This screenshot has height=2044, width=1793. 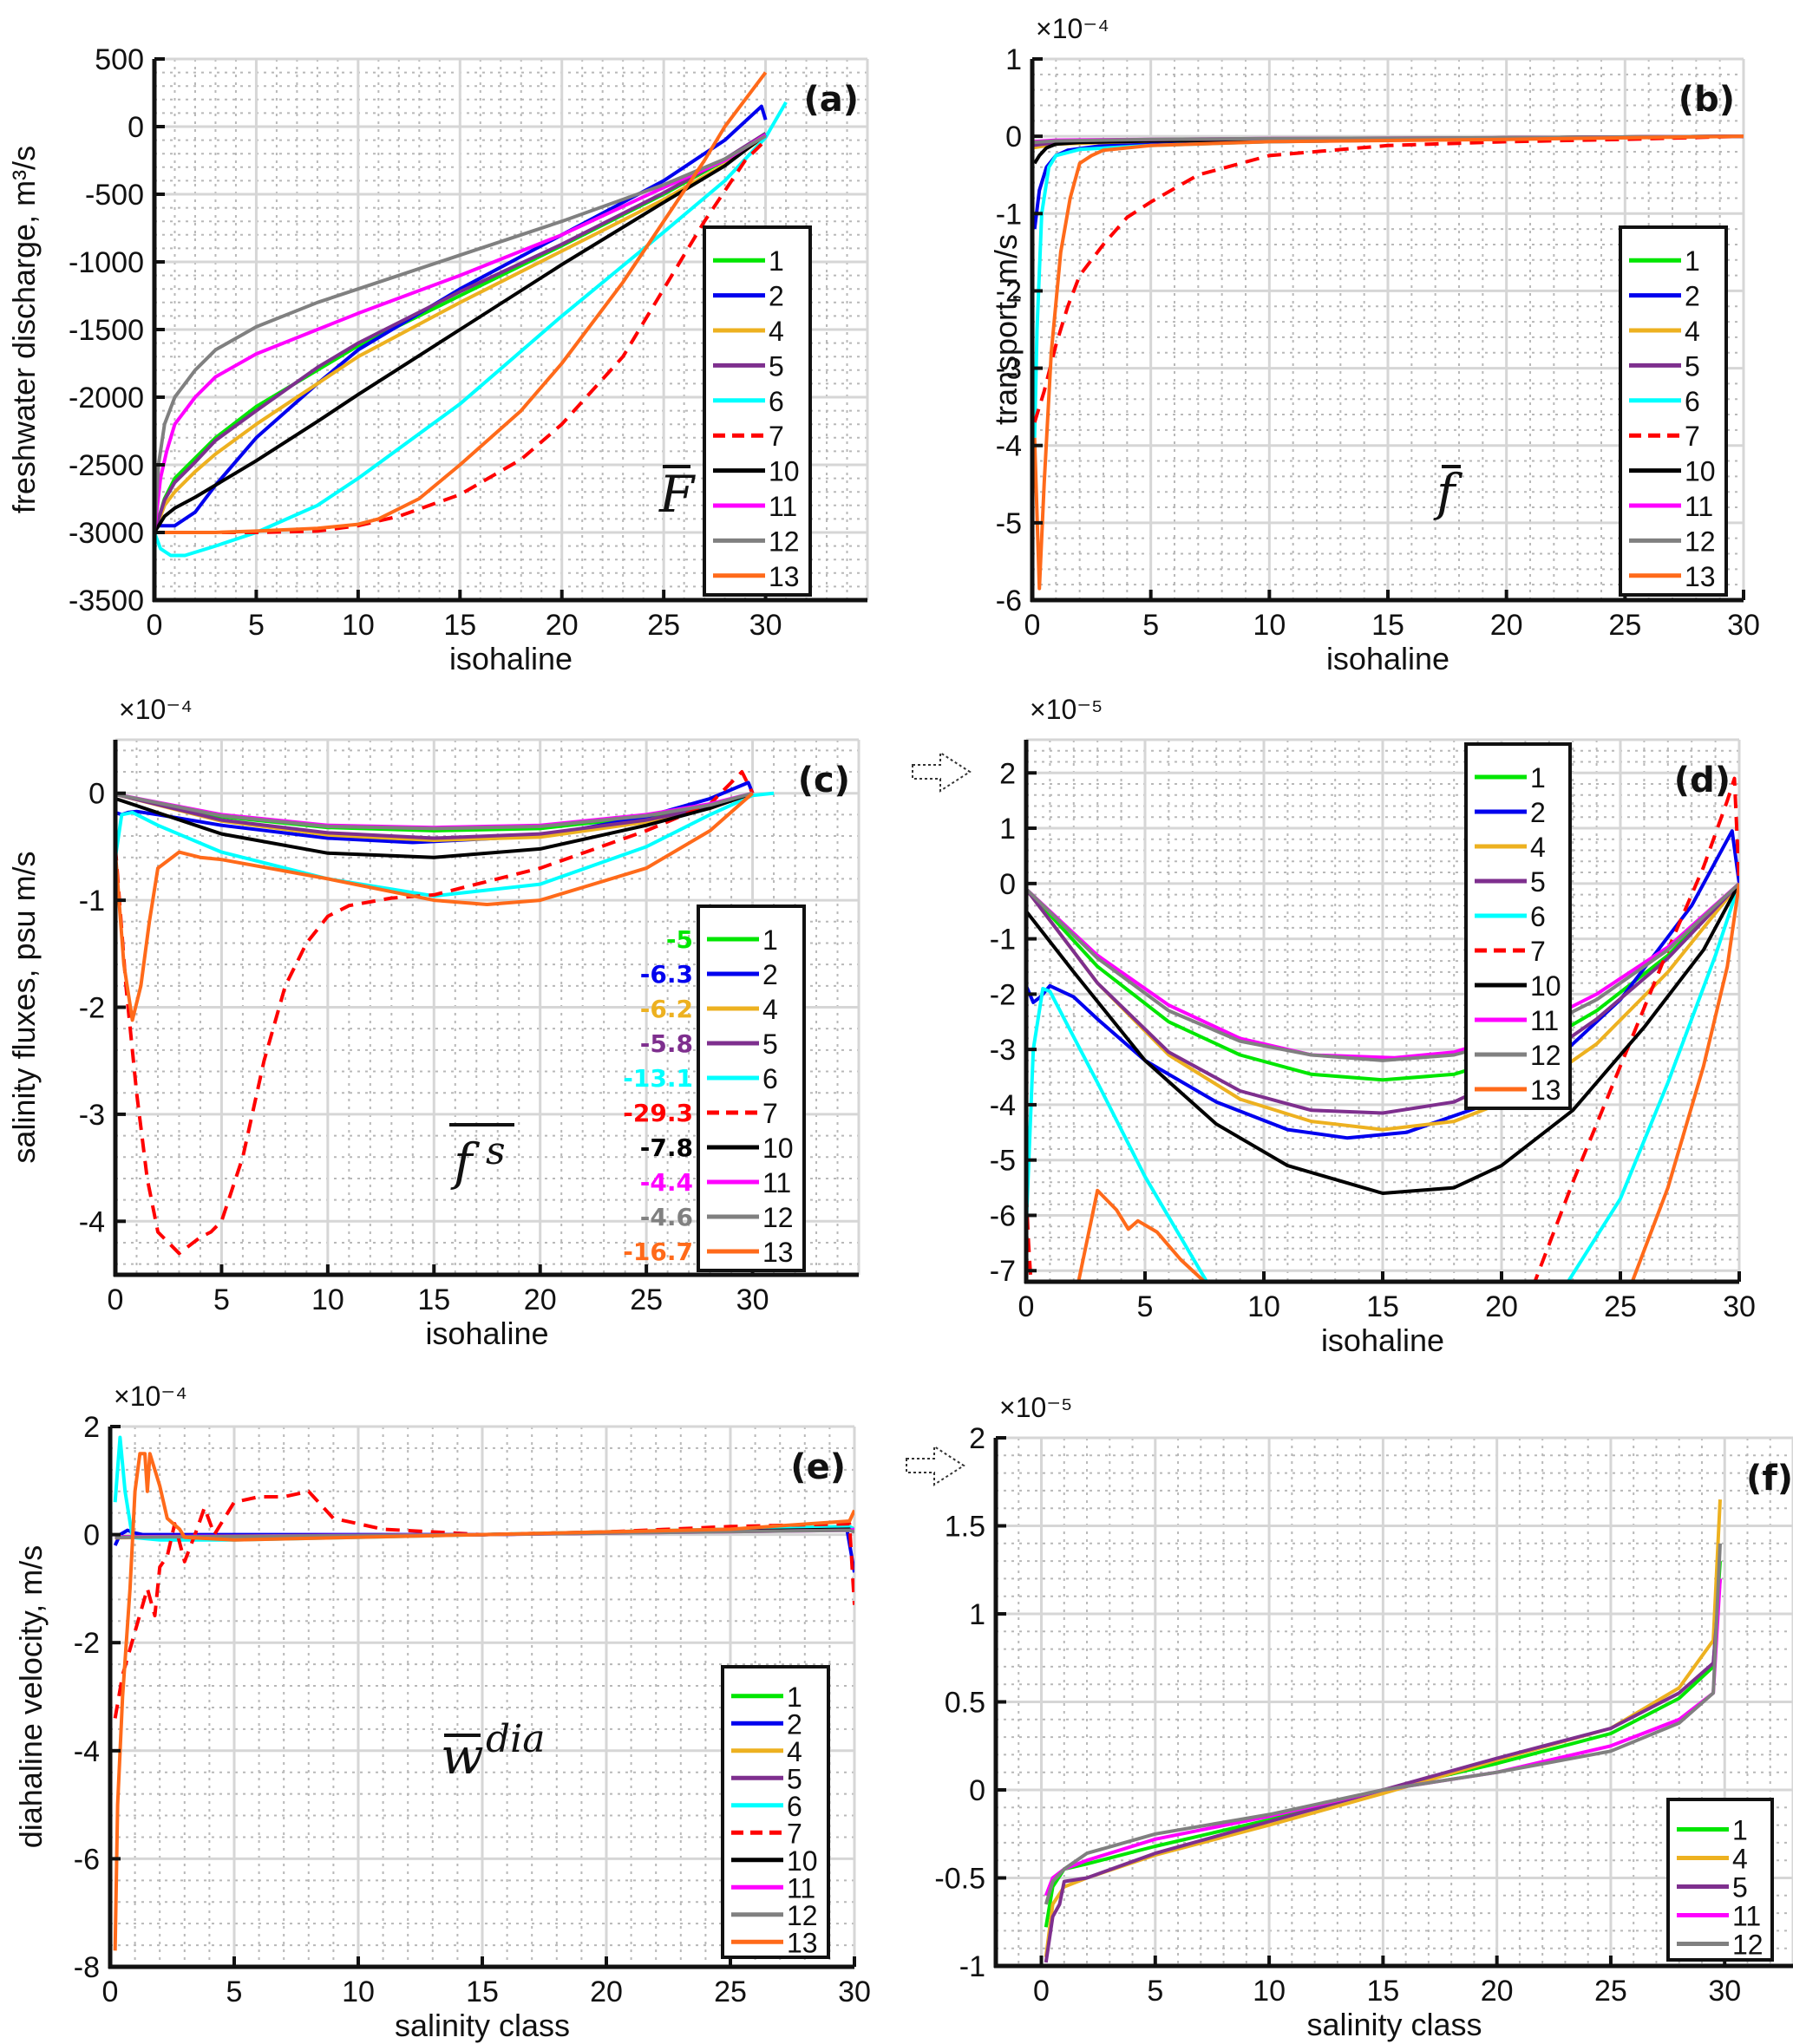 I want to click on axes: 0 5 10 15 20 25 30-8-6-4-202, so click(x=472, y=1709).